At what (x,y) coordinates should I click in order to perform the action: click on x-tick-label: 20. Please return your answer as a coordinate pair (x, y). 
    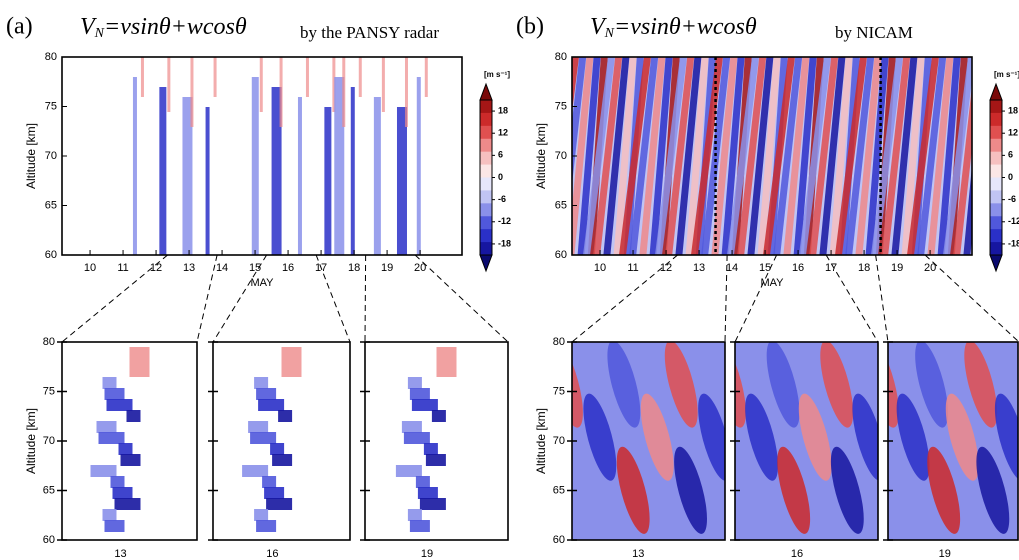
    Looking at the image, I should click on (930, 268).